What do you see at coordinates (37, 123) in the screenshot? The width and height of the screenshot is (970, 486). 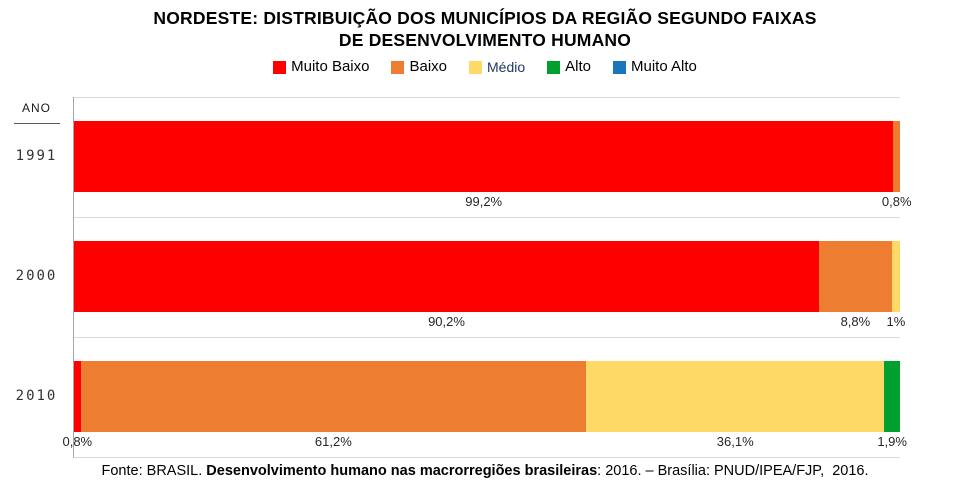 I see `axis-header-underline` at bounding box center [37, 123].